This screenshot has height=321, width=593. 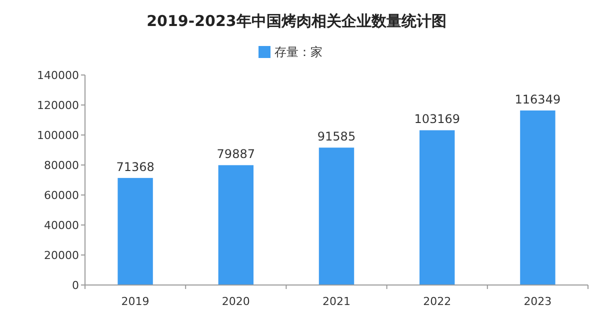 What do you see at coordinates (537, 99) in the screenshot?
I see `data-label: 116349` at bounding box center [537, 99].